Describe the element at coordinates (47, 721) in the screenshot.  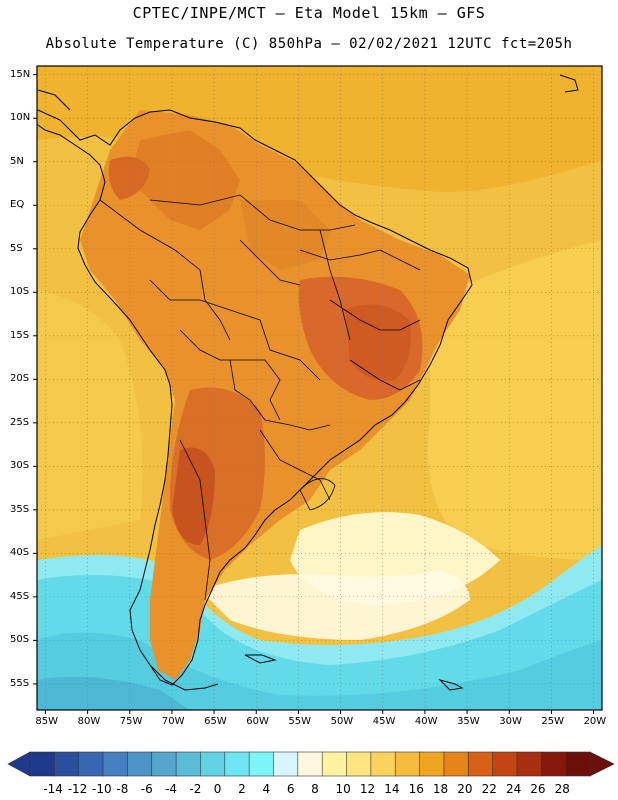
I see `lon-label: 85W` at that location.